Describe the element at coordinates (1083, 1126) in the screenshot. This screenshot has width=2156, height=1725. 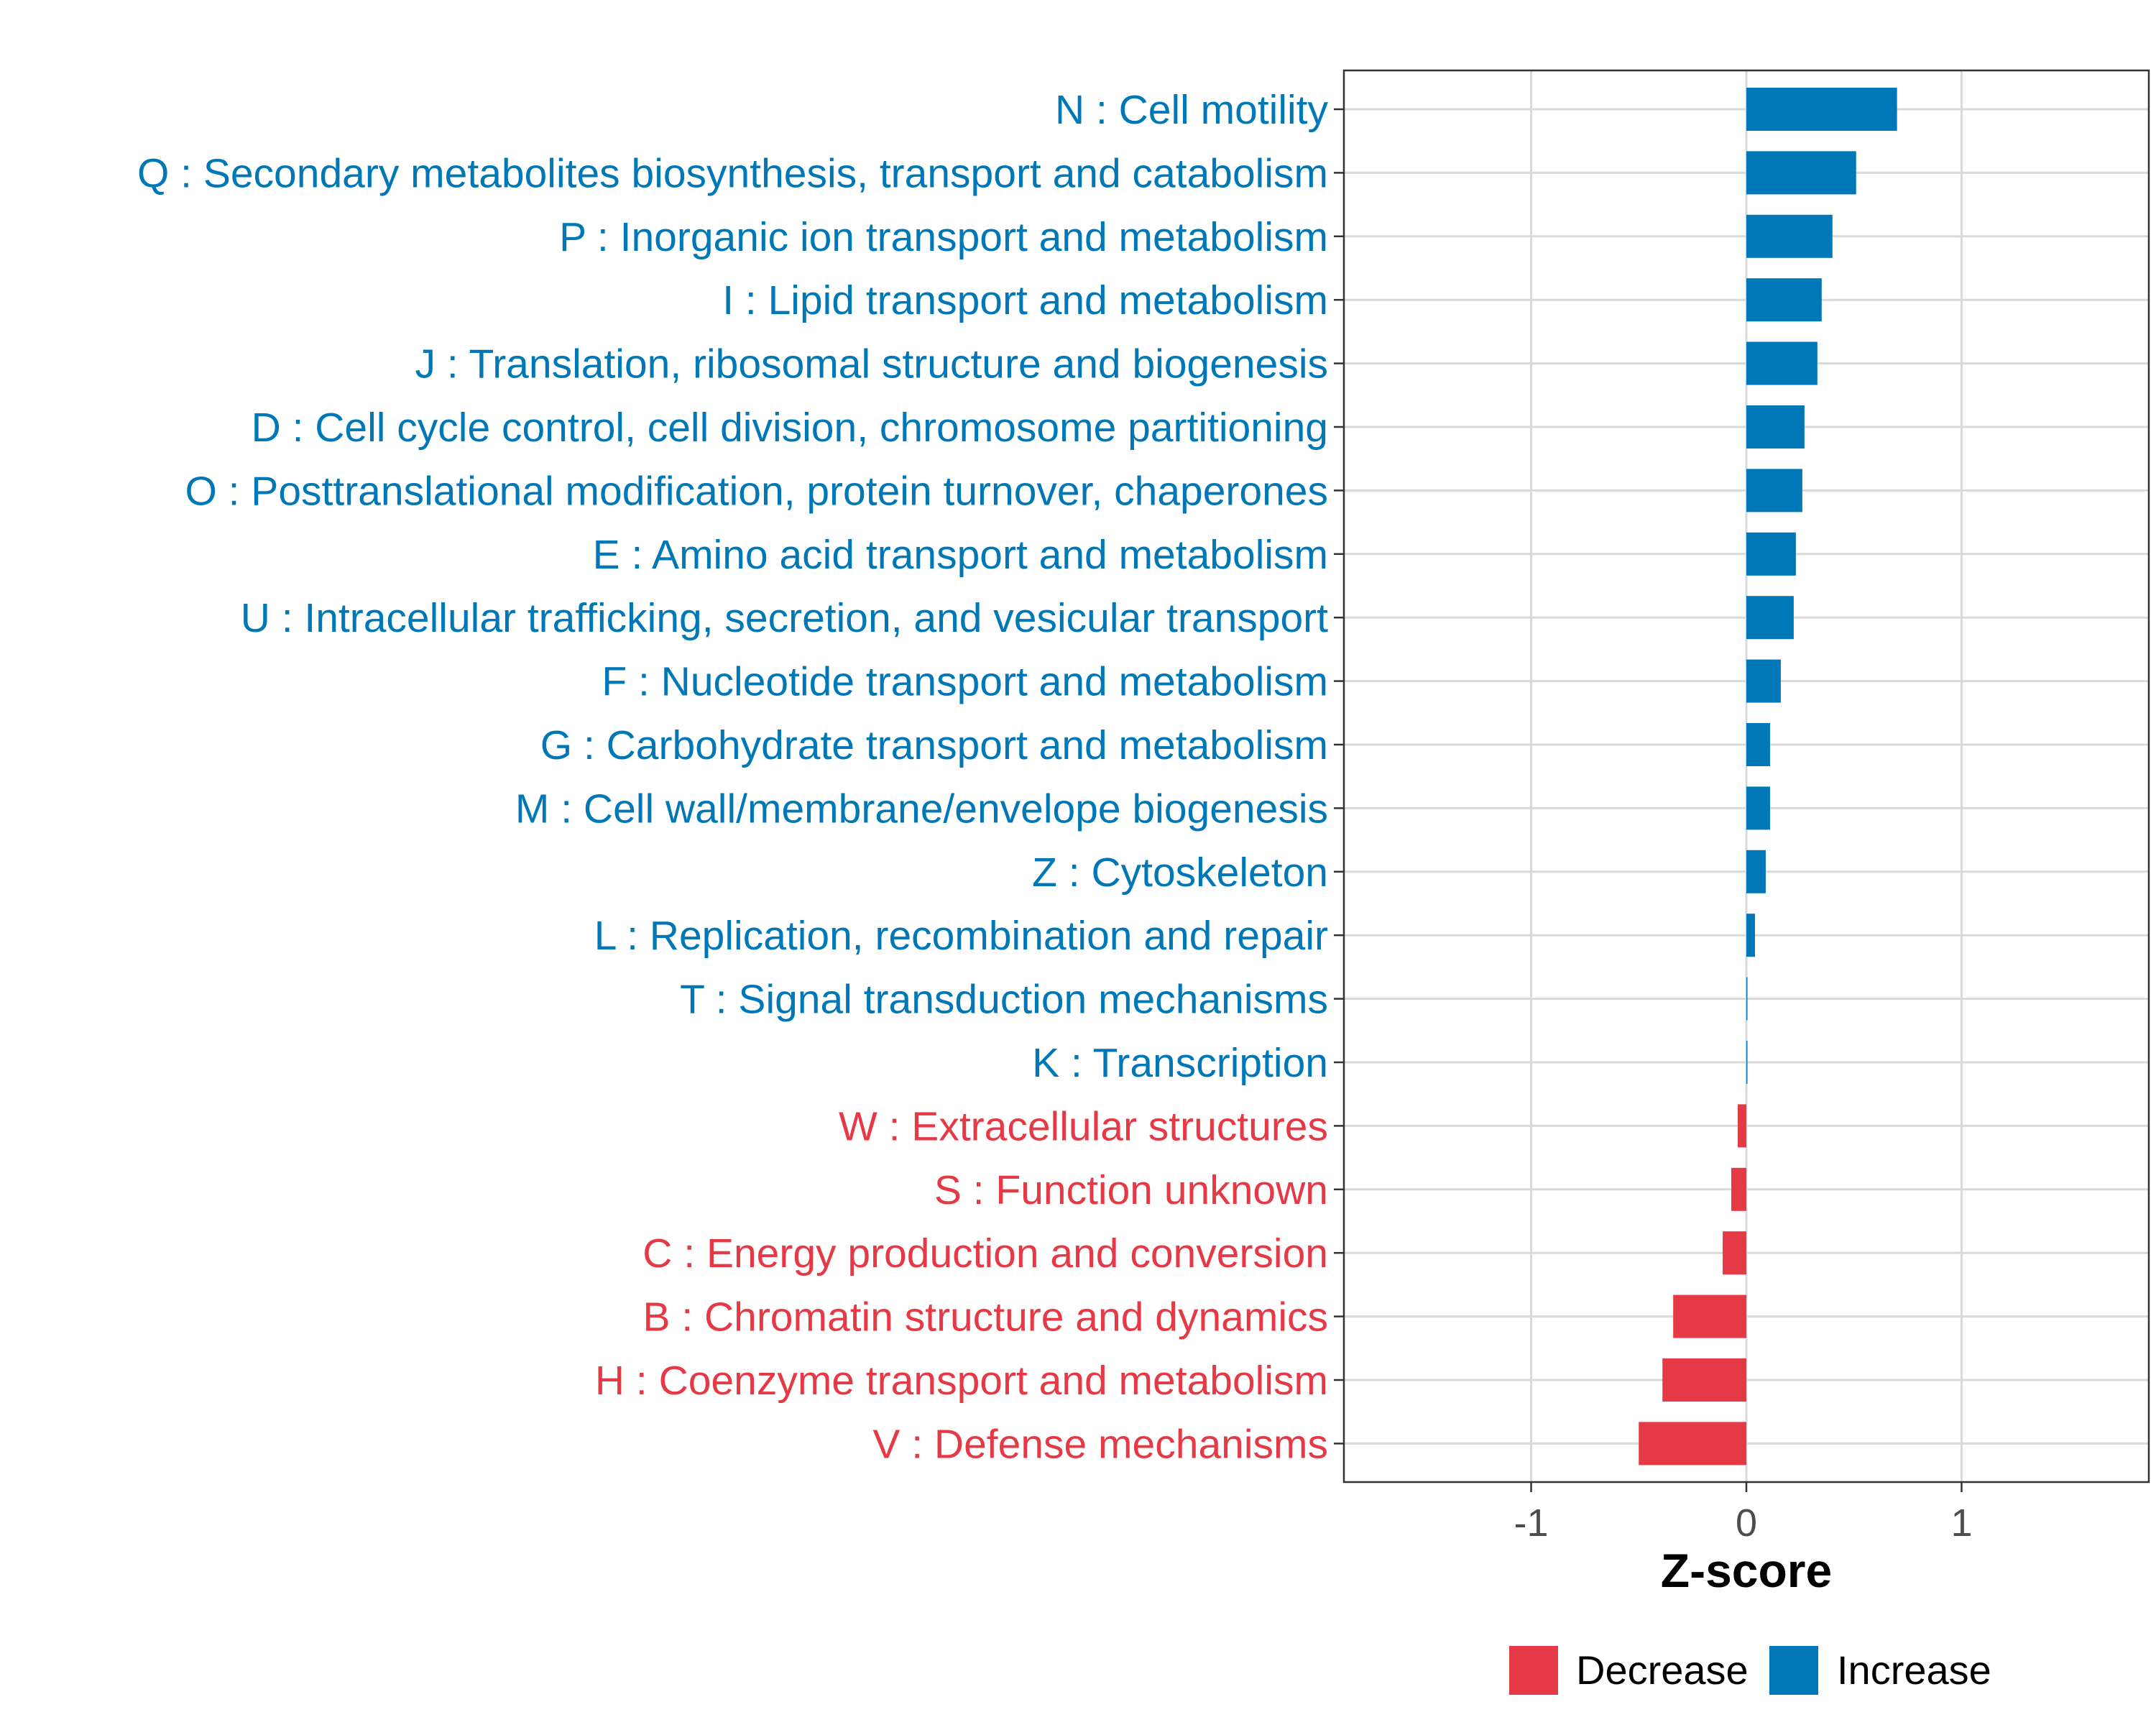
I see `category-label-w: W : Extracellular structures` at that location.